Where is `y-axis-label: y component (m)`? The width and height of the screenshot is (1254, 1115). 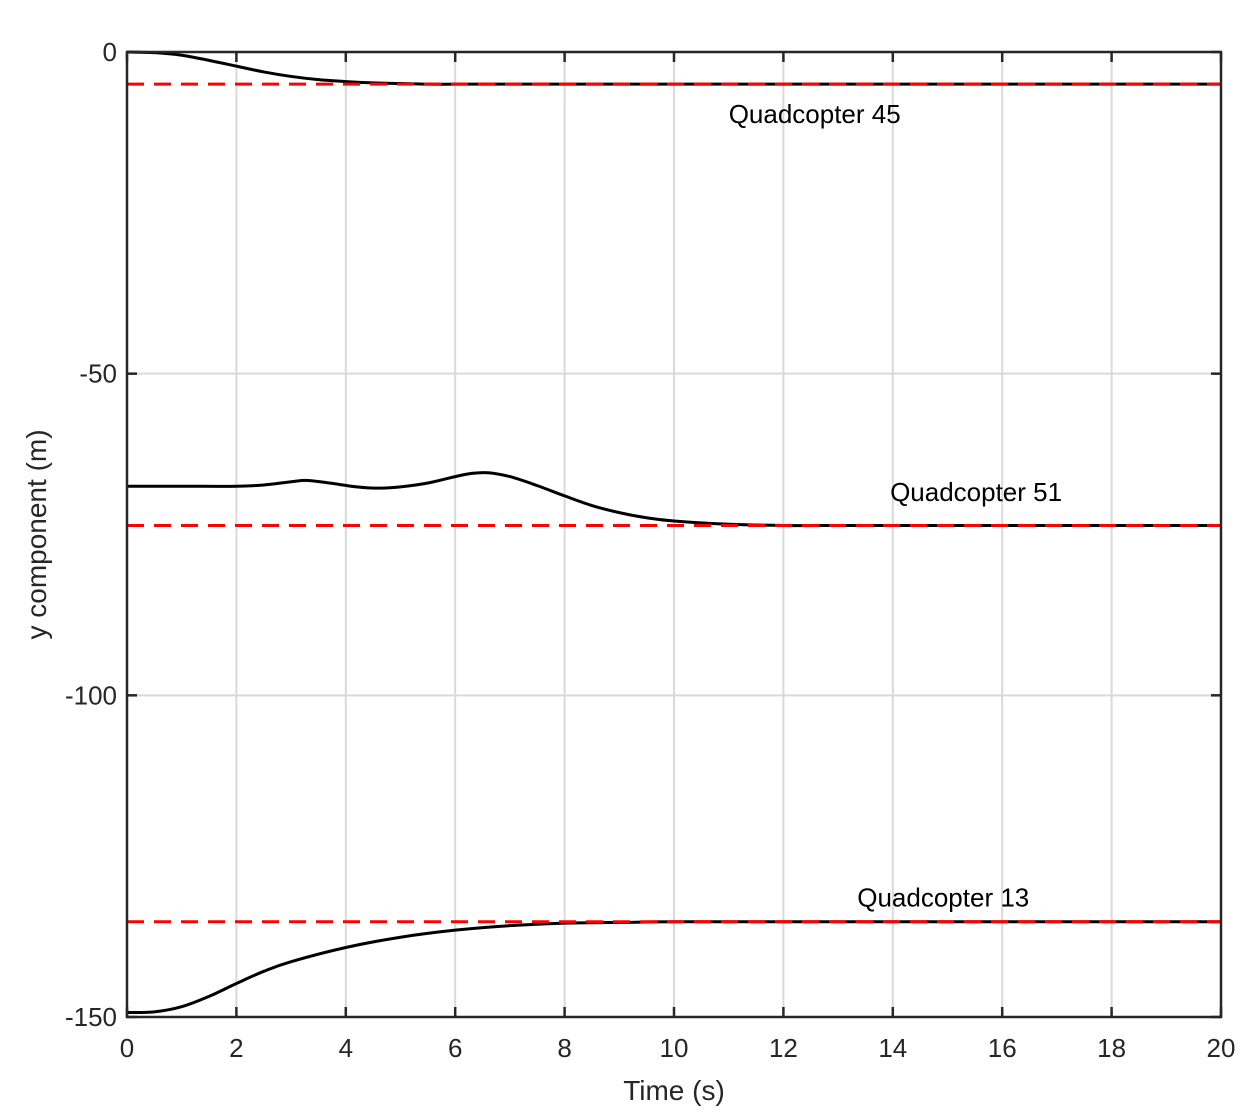 y-axis-label: y component (m) is located at coordinates (36, 534).